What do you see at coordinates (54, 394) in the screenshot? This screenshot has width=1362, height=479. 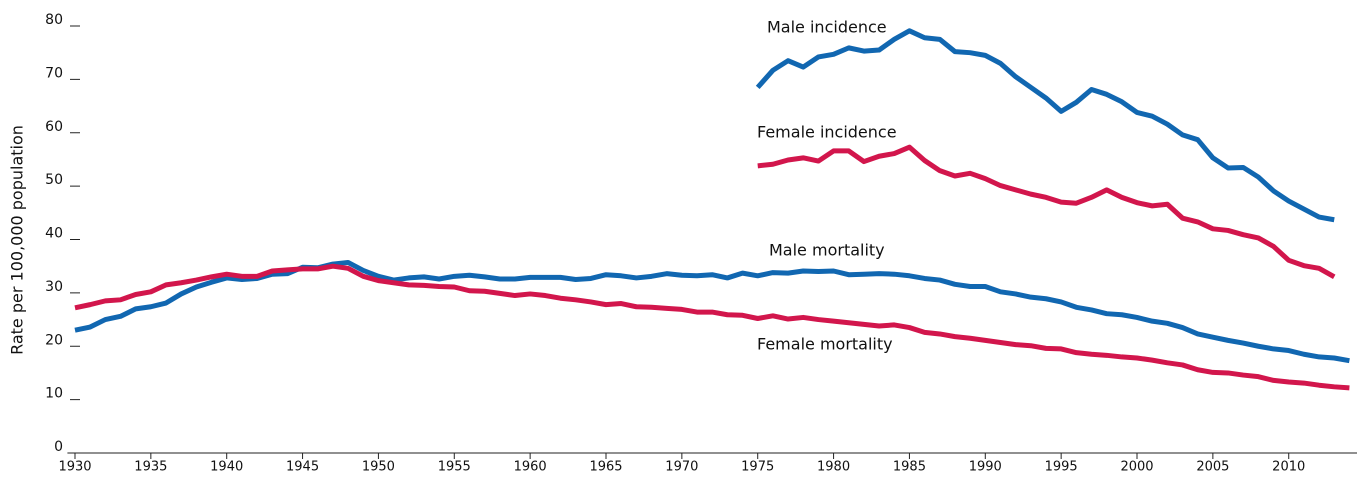 I see `y-tick-label: 10` at bounding box center [54, 394].